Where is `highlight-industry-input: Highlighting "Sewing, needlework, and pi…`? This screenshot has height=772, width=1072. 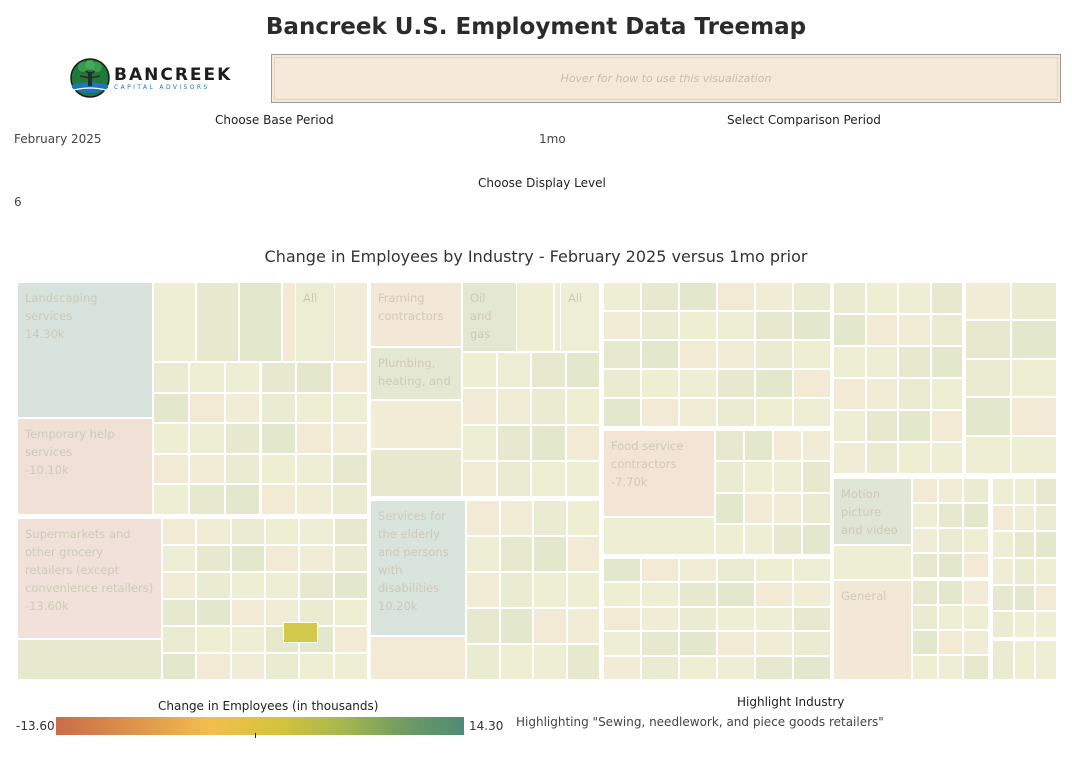
highlight-industry-input: Highlighting "Sewing, needlework, and pi… is located at coordinates (700, 722).